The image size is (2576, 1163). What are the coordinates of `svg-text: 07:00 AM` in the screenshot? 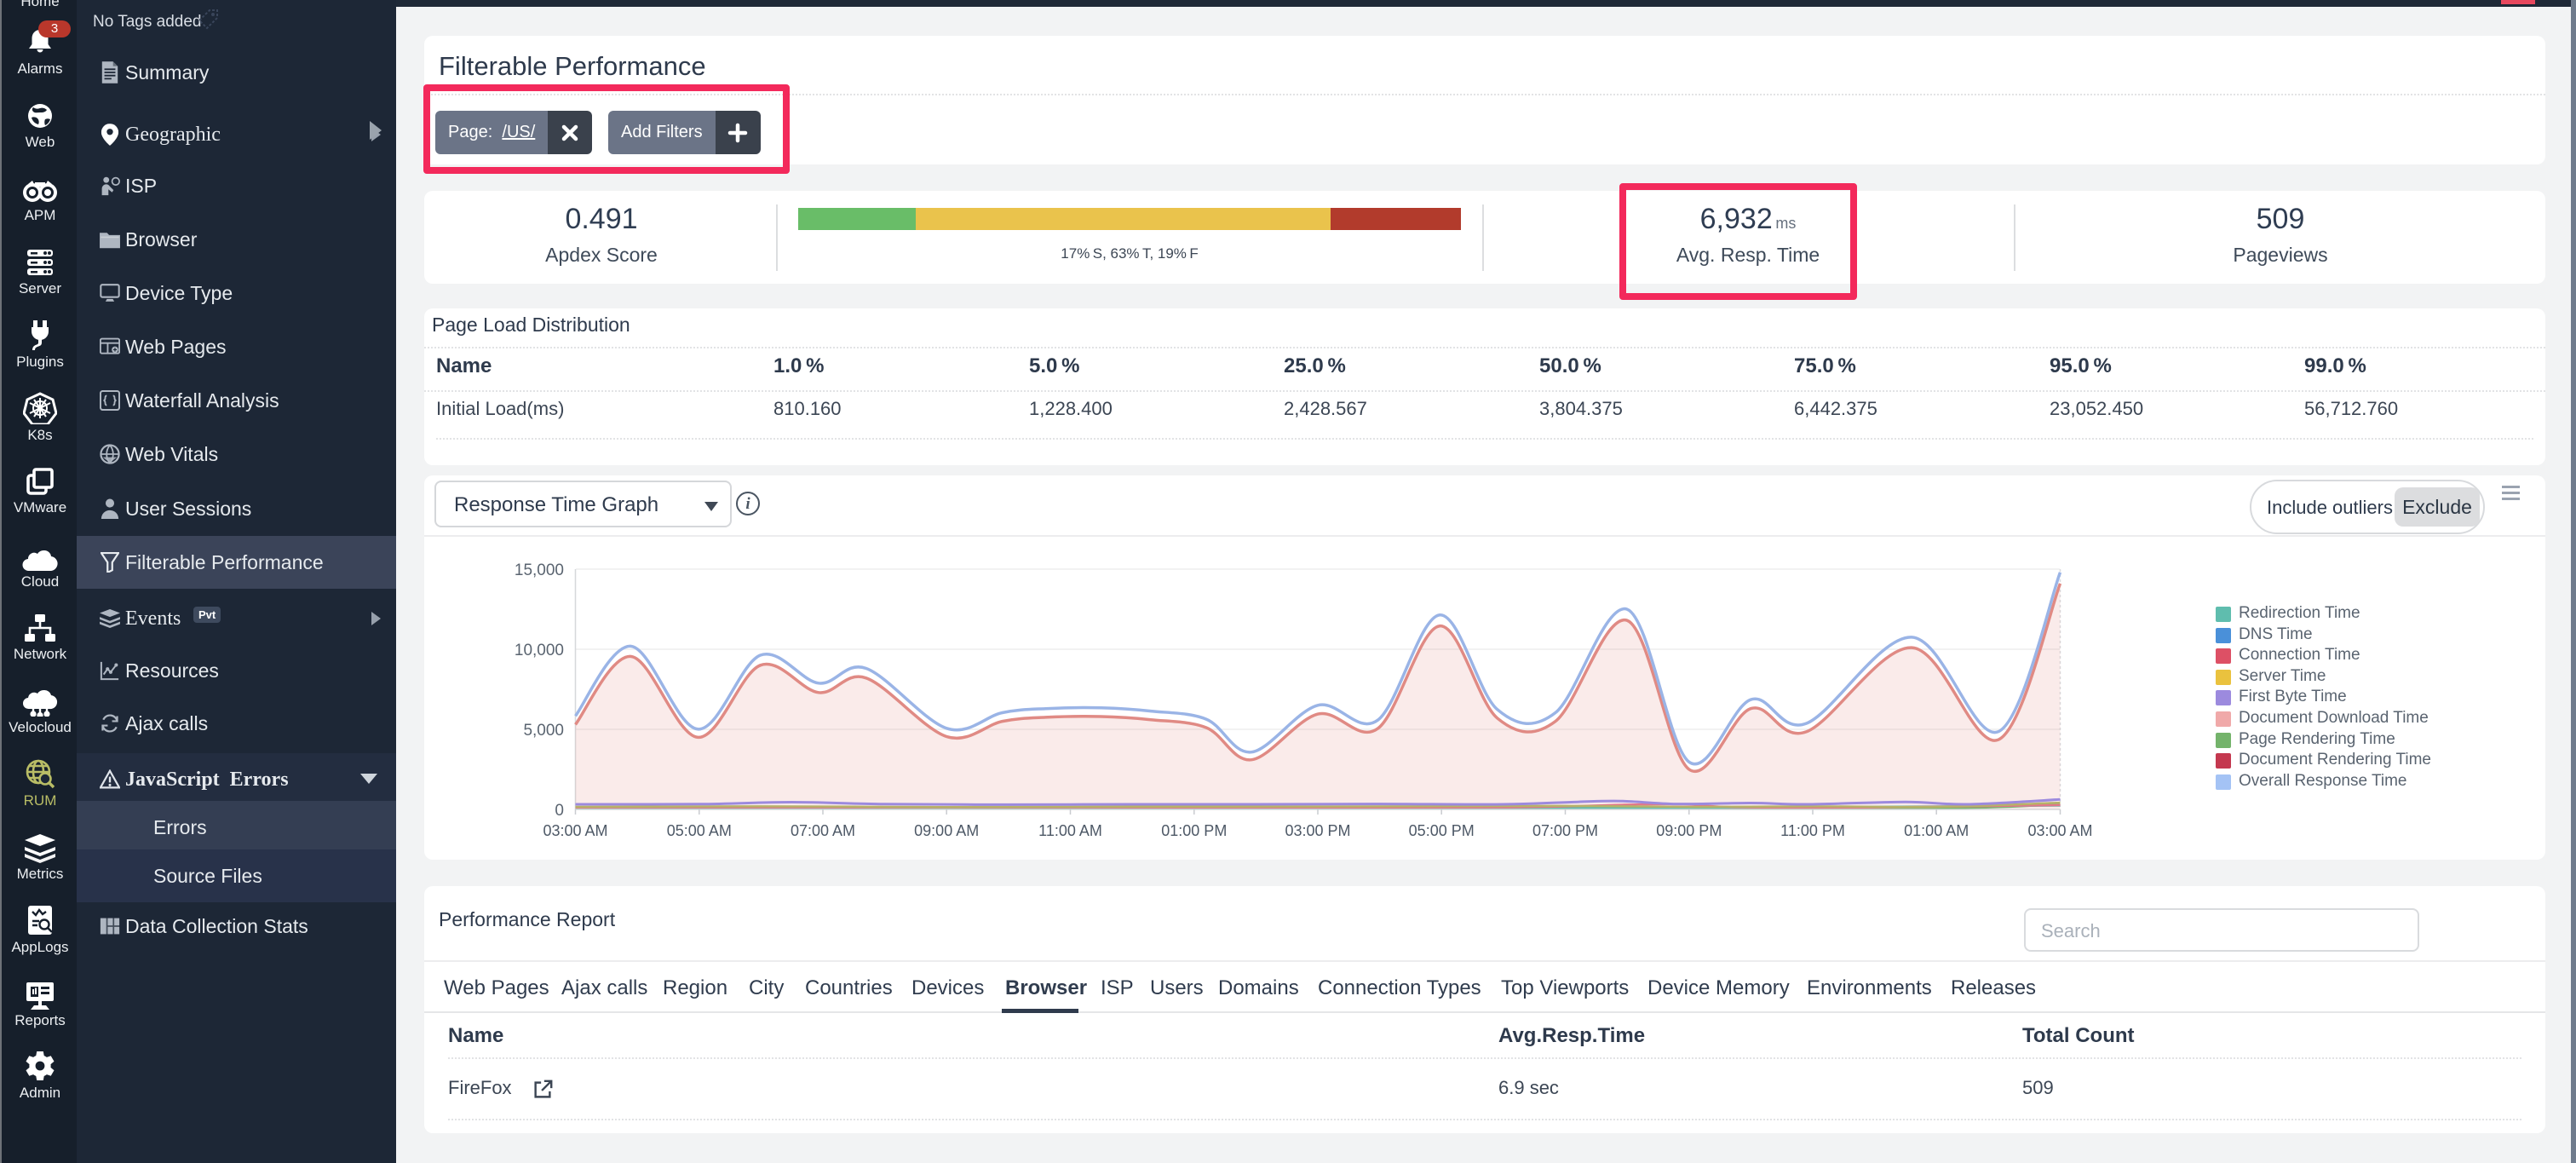 It's located at (823, 830).